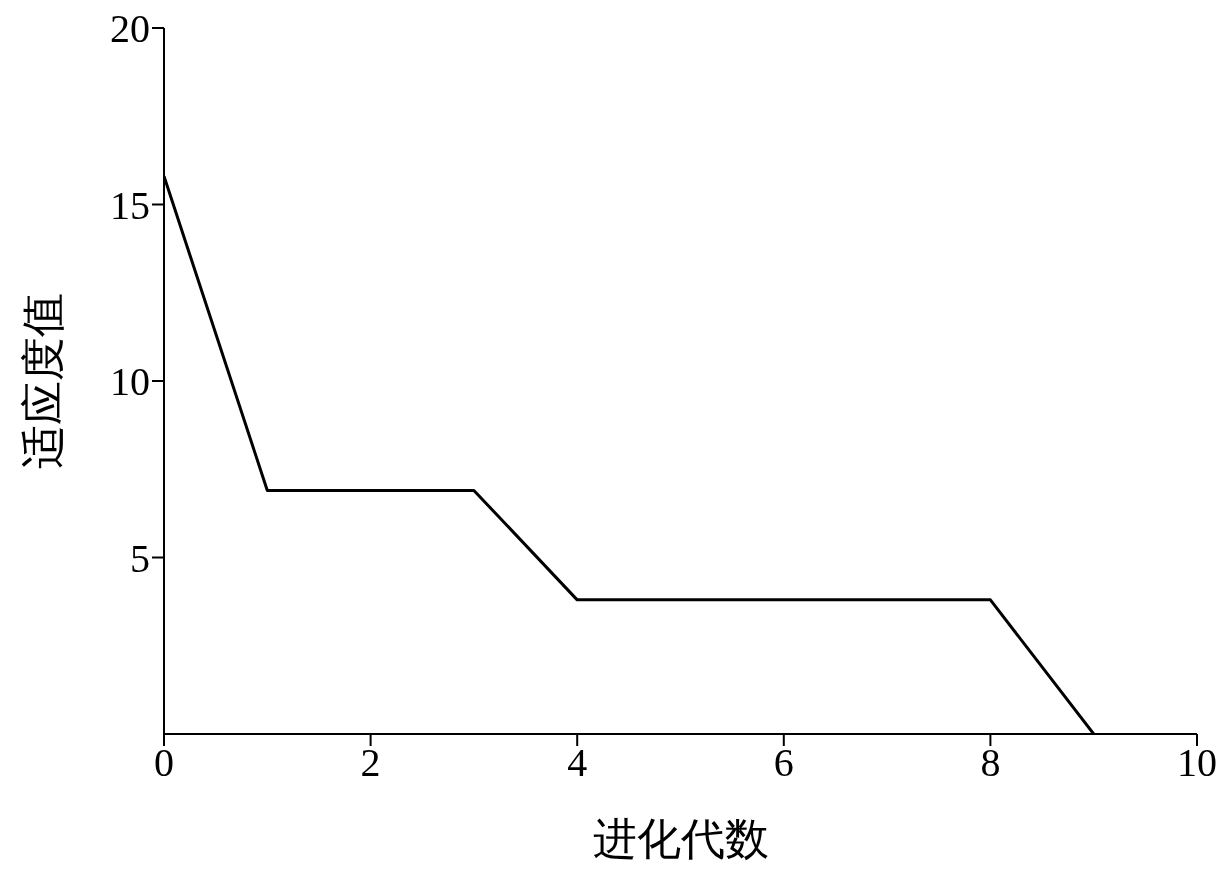  I want to click on x-tick-label: 4, so click(577, 763).